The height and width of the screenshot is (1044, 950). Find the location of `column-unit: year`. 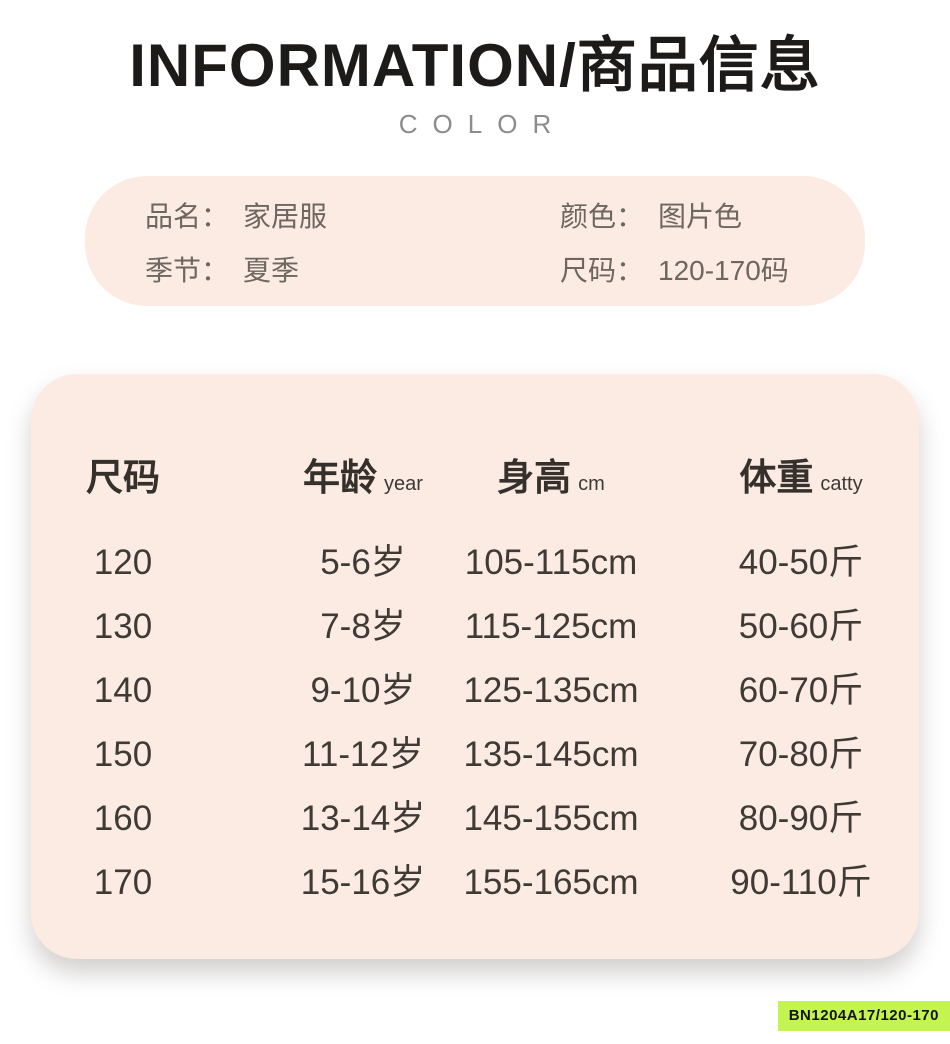

column-unit: year is located at coordinates (403, 484).